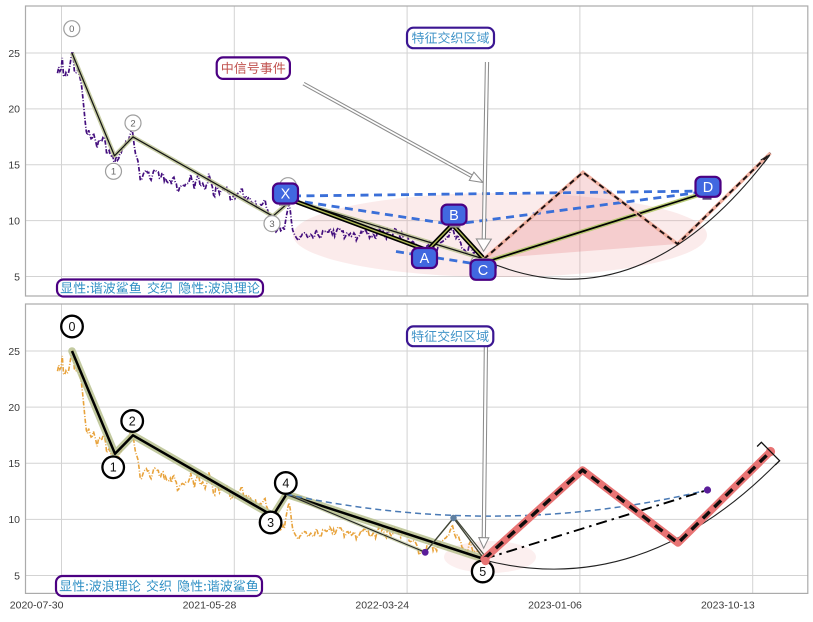 This screenshot has width=813, height=622. I want to click on svg-text: B, so click(454, 216).